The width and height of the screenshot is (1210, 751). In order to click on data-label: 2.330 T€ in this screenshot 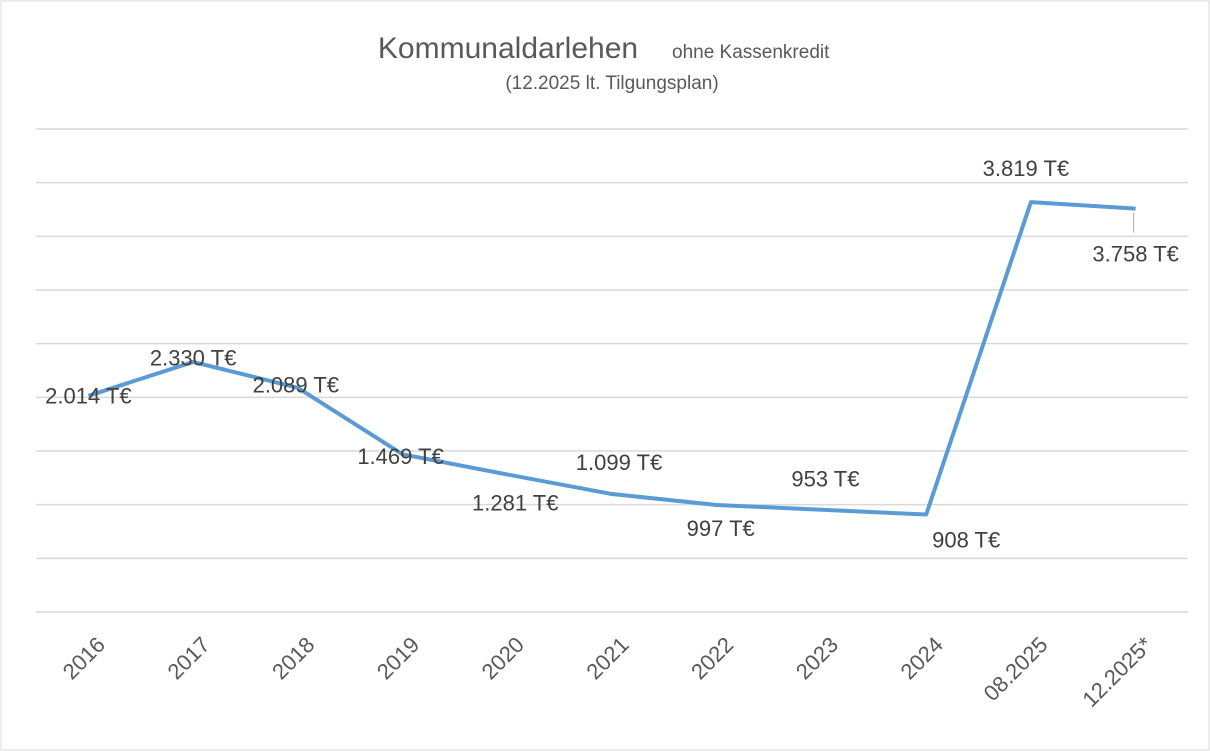, I will do `click(193, 358)`.